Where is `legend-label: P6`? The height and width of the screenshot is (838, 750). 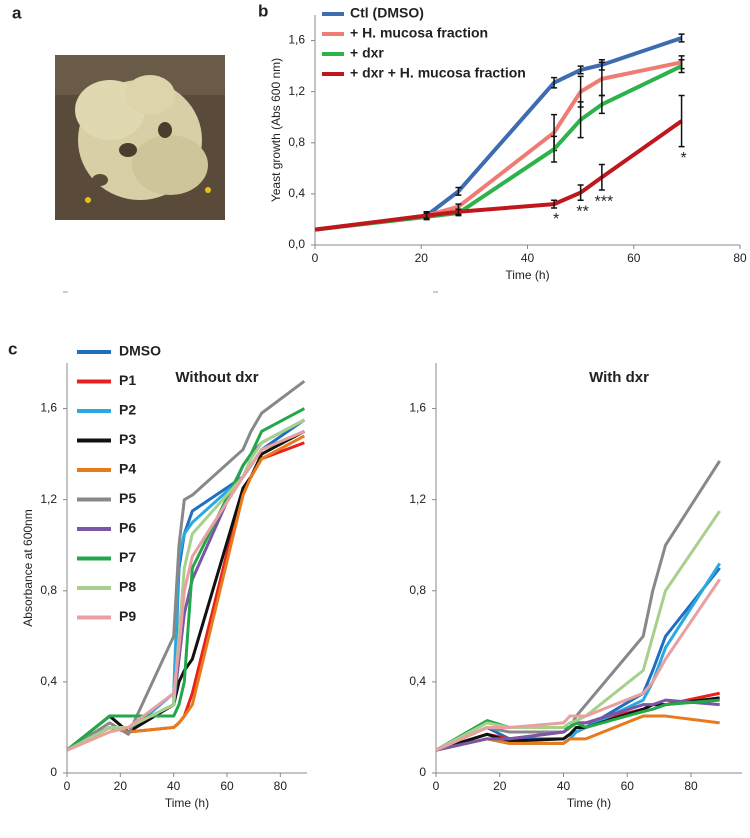
legend-label: P6 is located at coordinates (127, 528).